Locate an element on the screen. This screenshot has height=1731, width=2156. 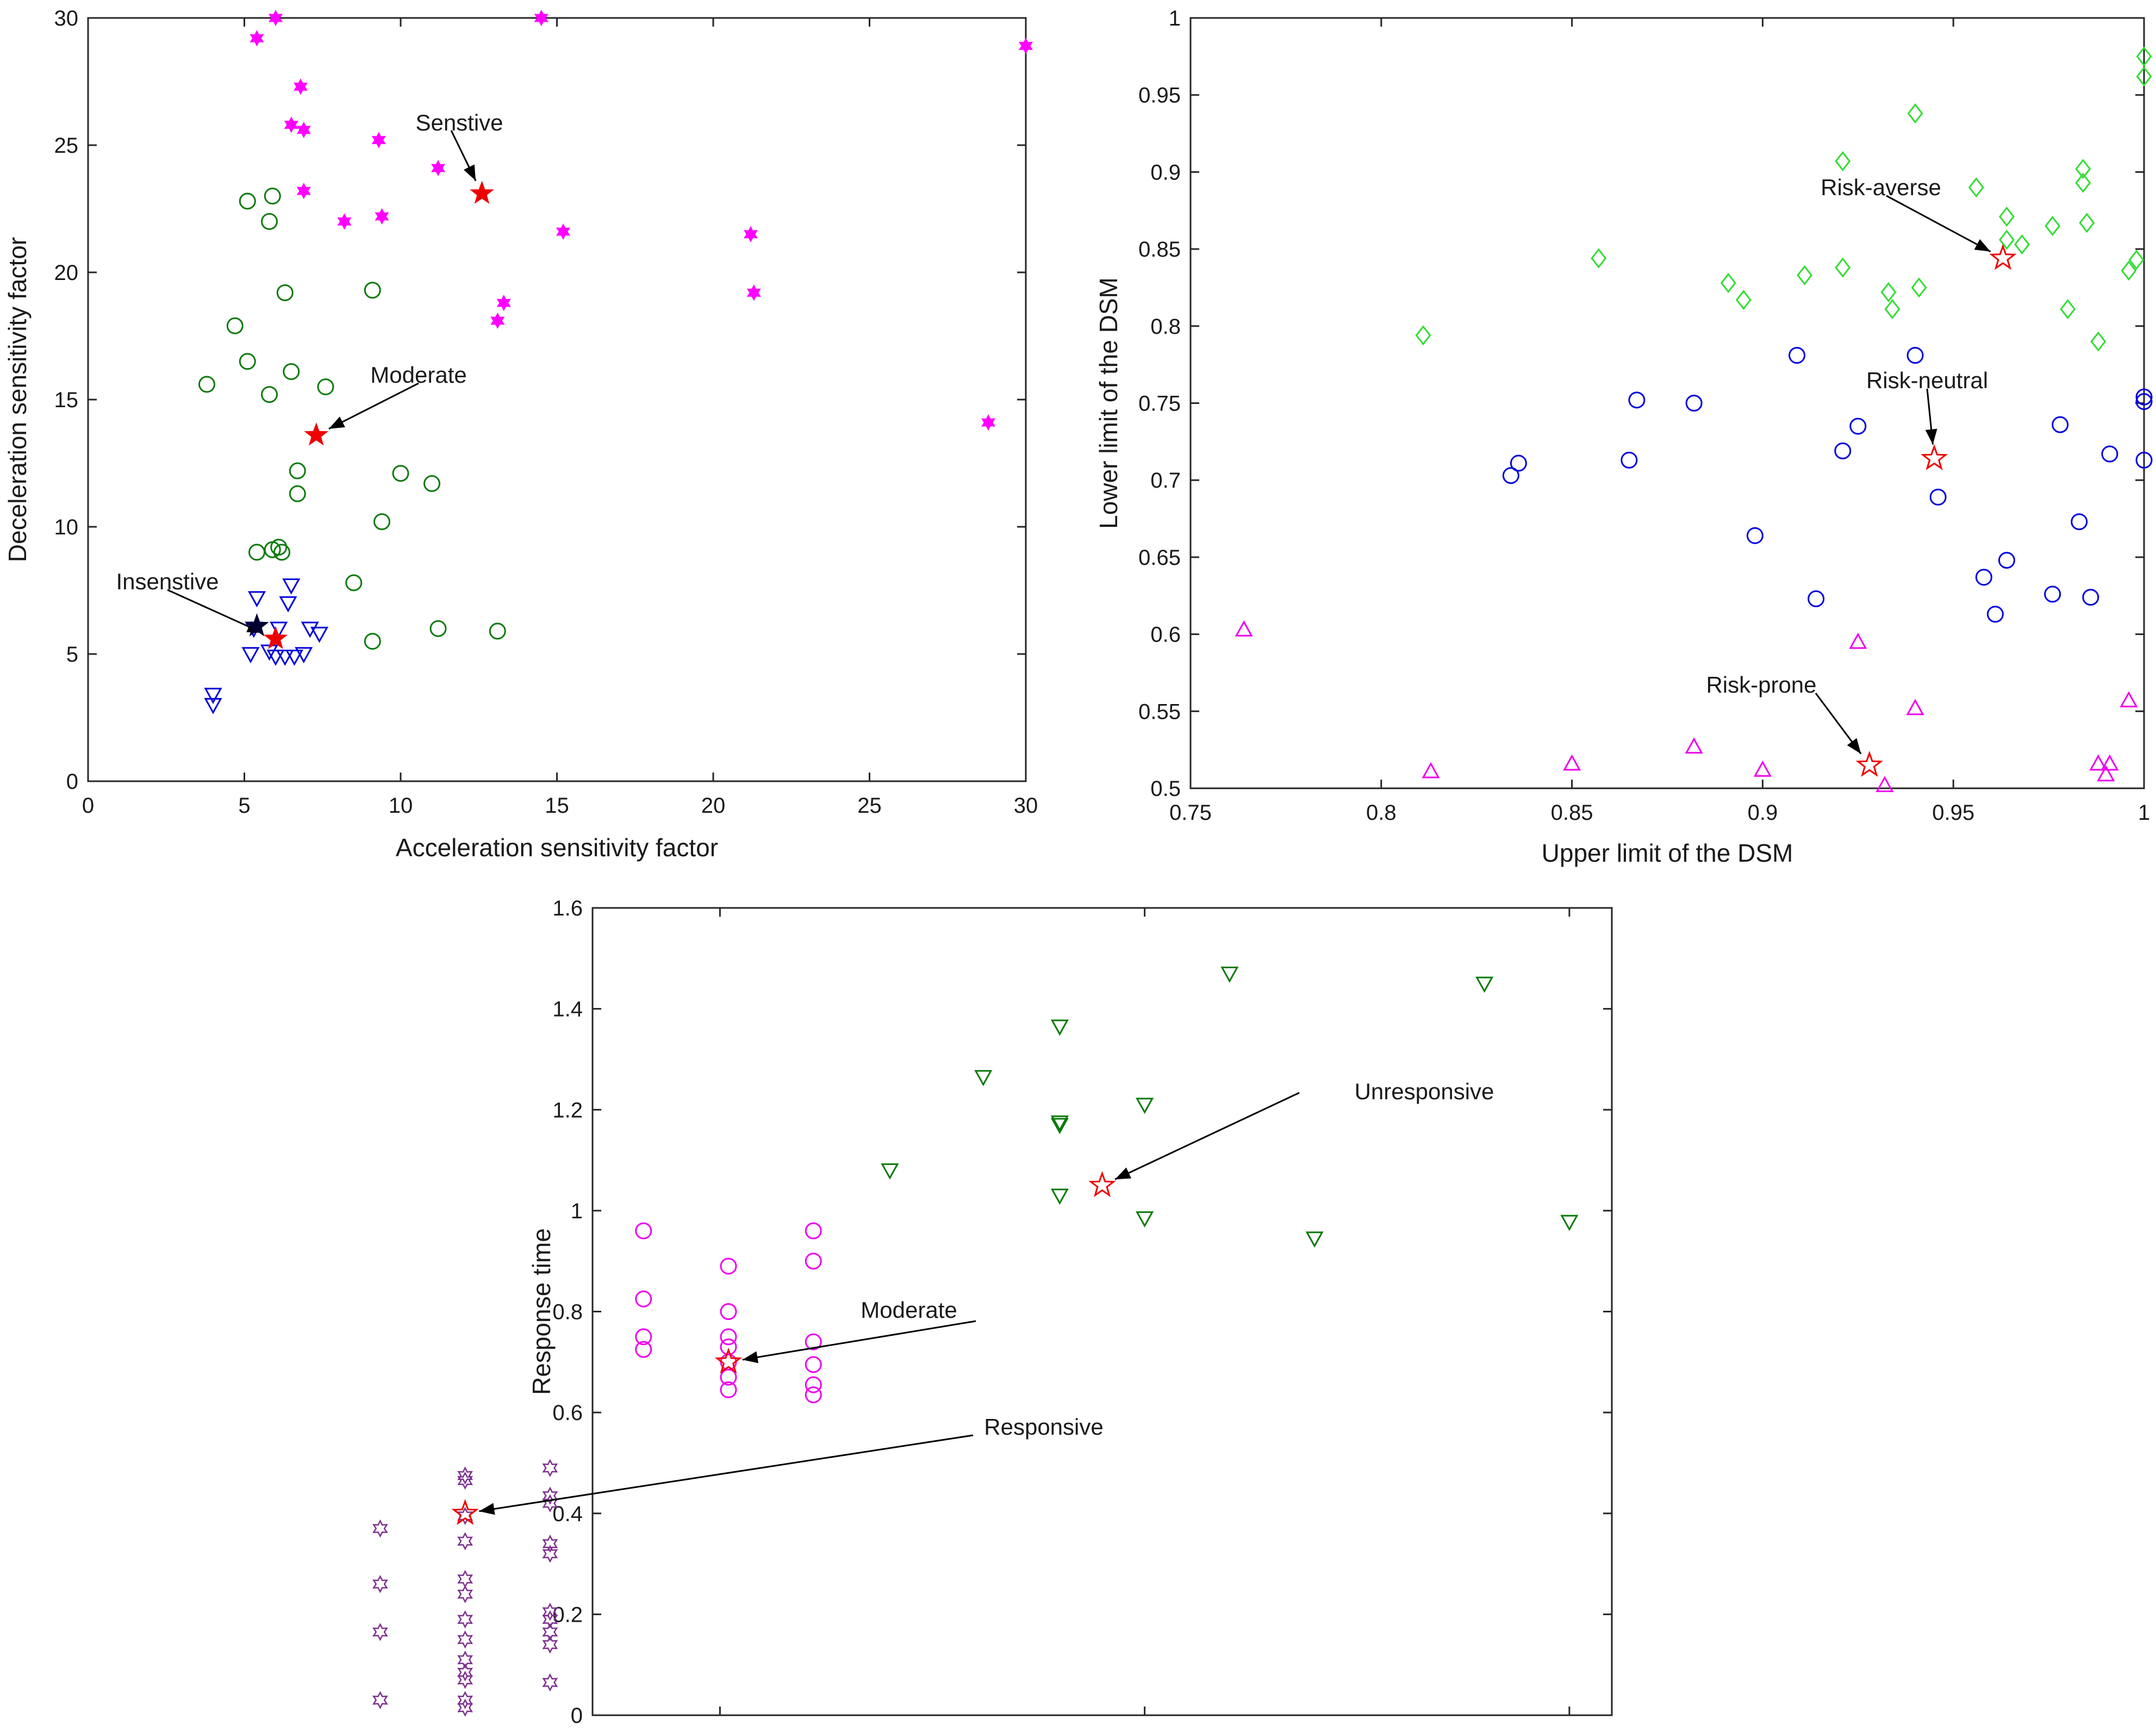
y-tick-label: 10 is located at coordinates (66, 527).